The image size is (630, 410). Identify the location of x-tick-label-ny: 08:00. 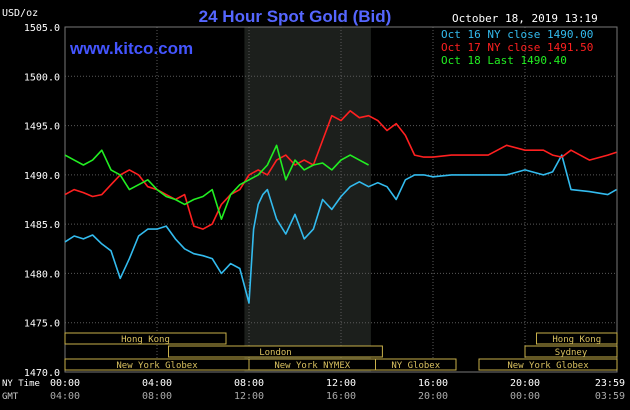
(249, 383).